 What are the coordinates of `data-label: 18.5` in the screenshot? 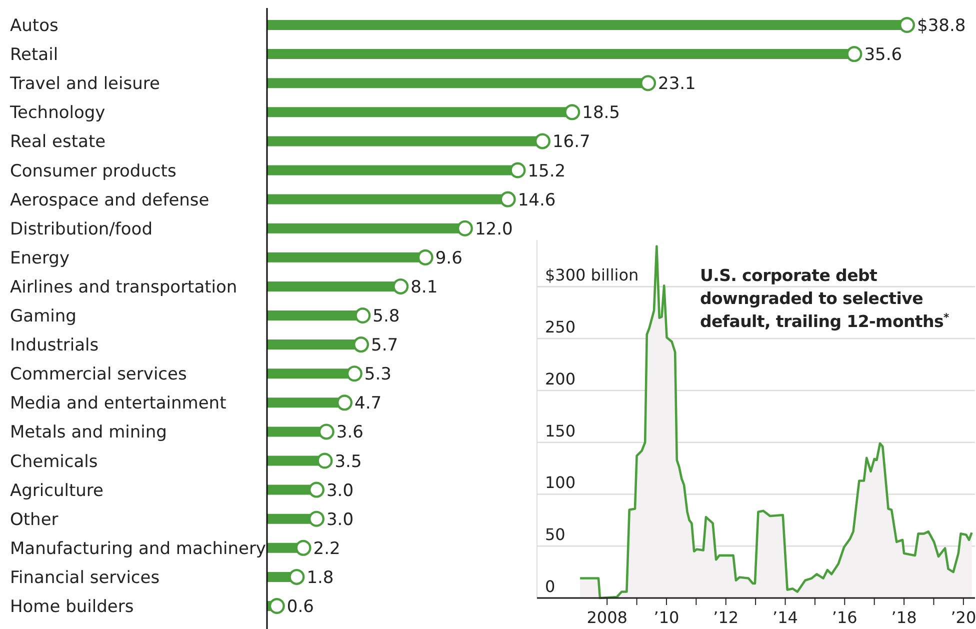 It's located at (601, 113).